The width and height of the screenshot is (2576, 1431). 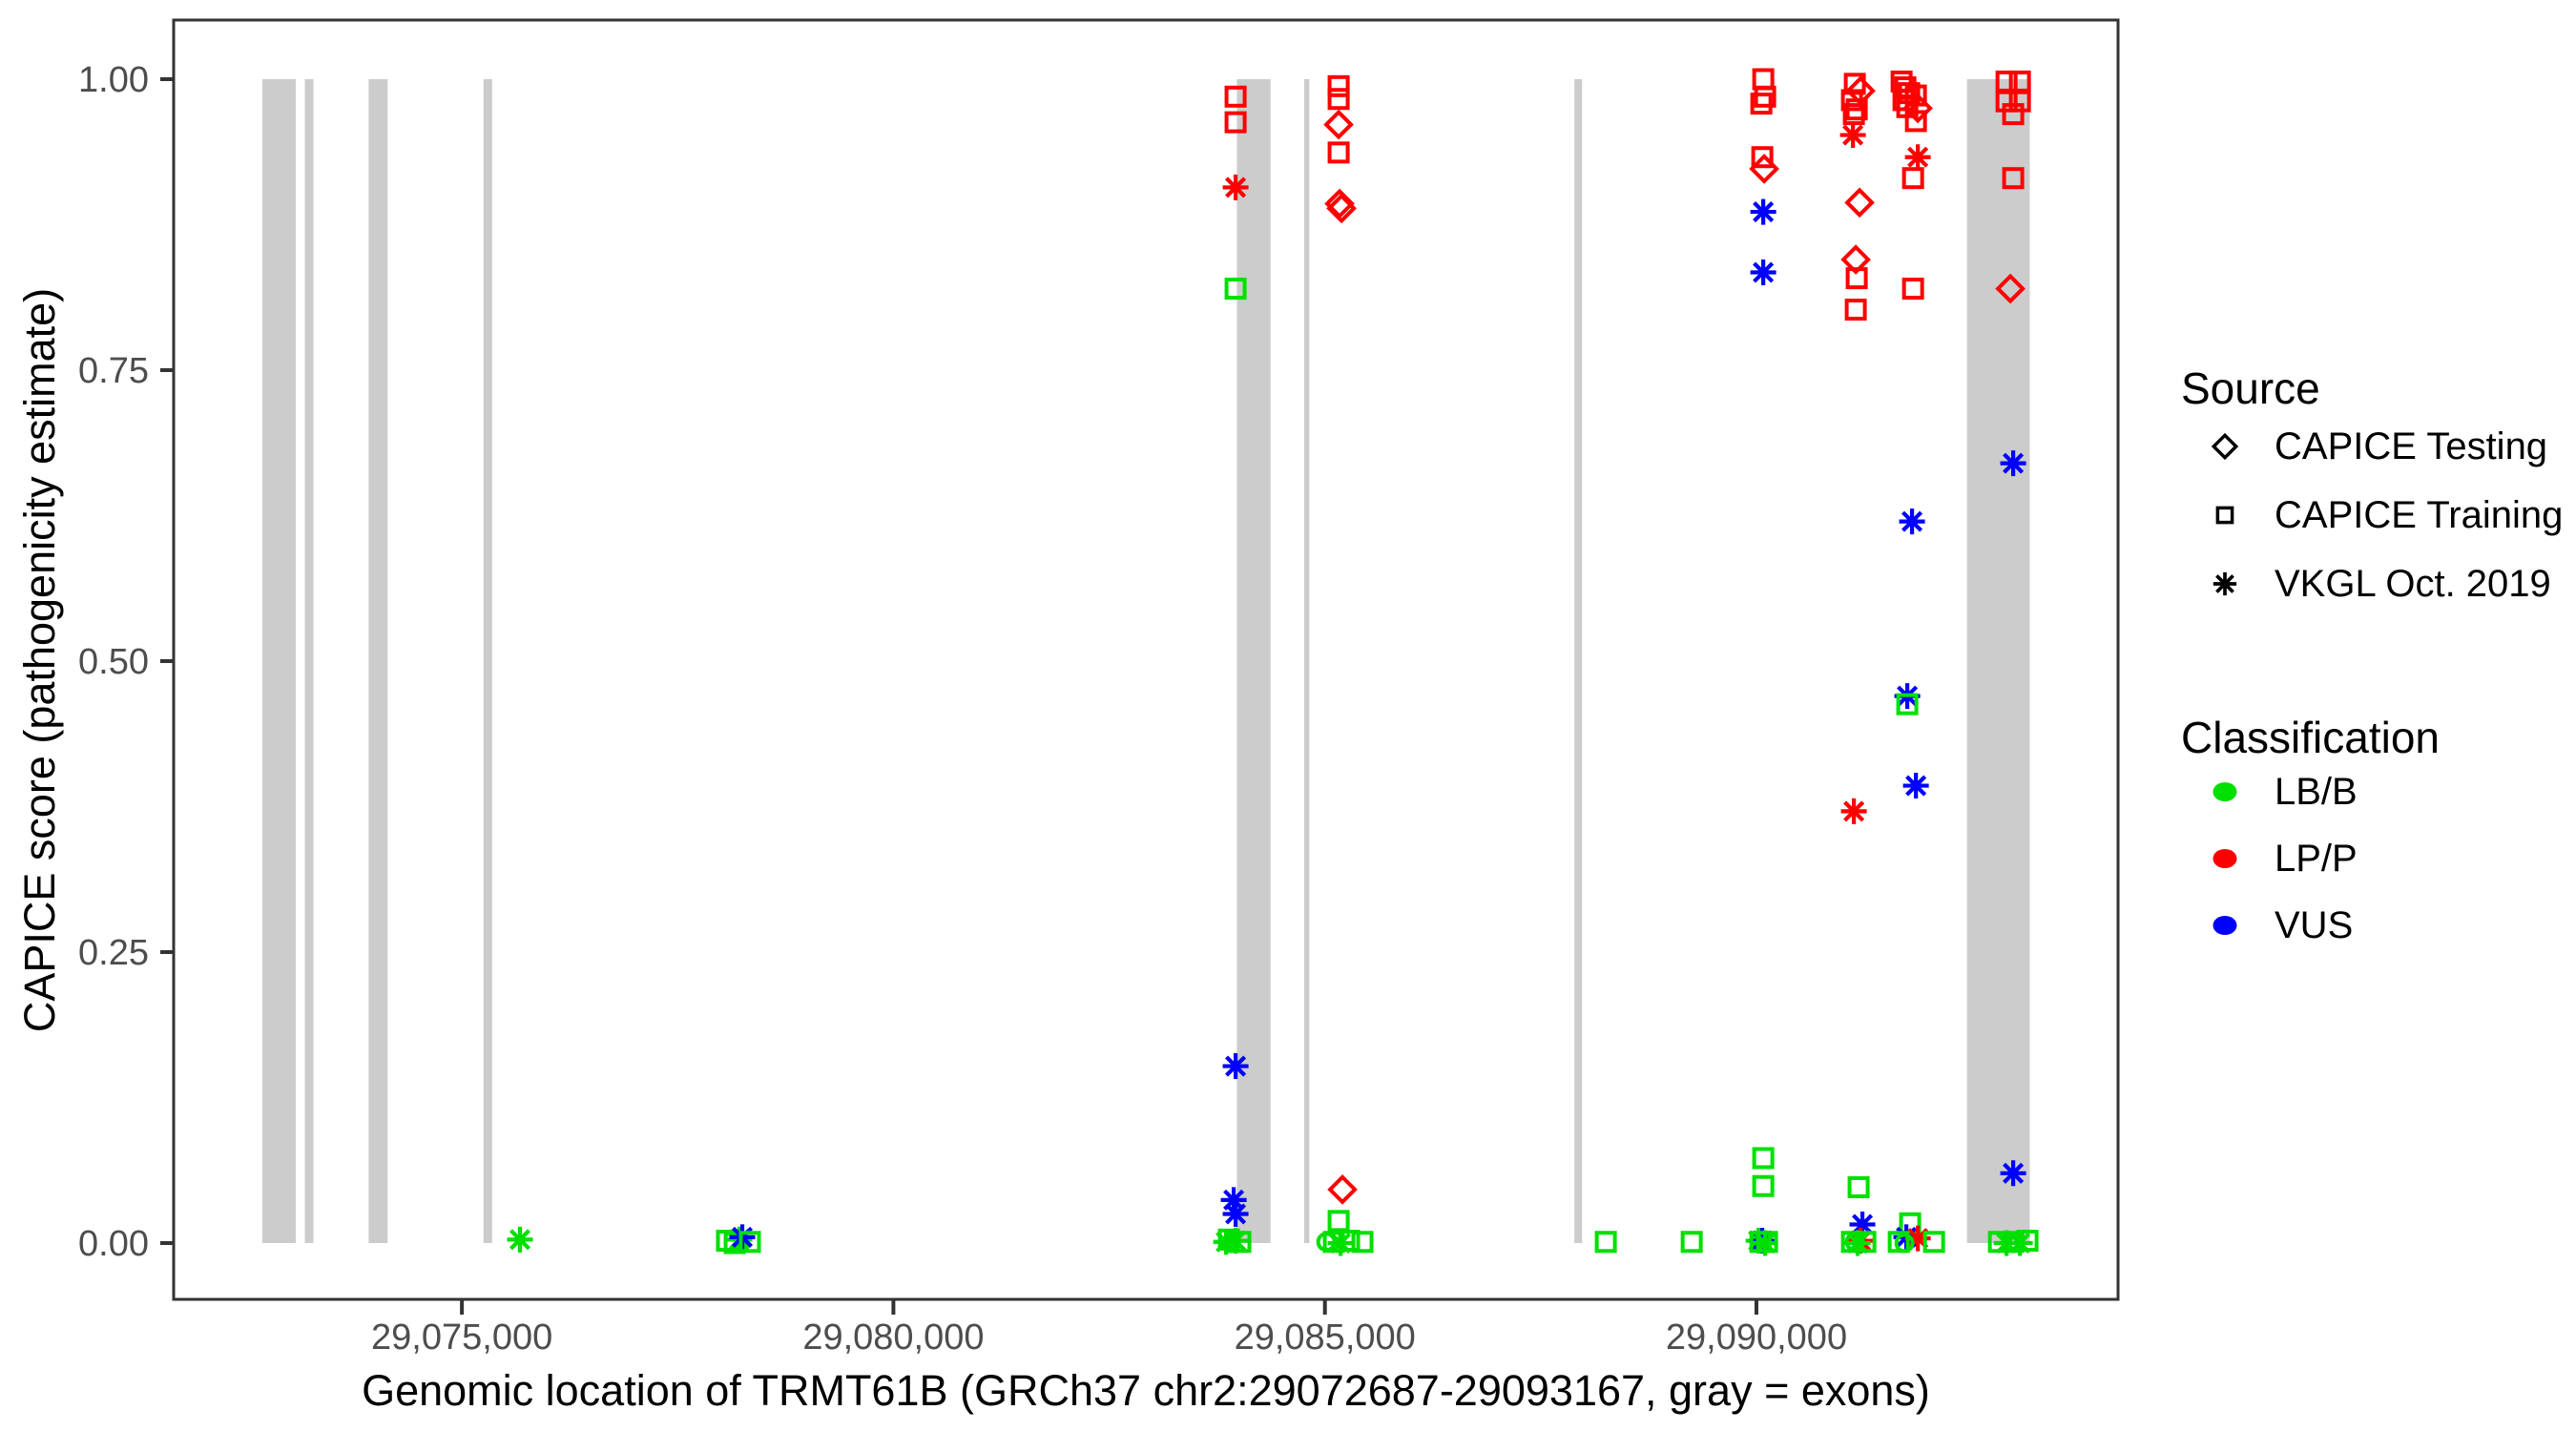 I want to click on y-tick-label: 1.00, so click(x=113, y=80).